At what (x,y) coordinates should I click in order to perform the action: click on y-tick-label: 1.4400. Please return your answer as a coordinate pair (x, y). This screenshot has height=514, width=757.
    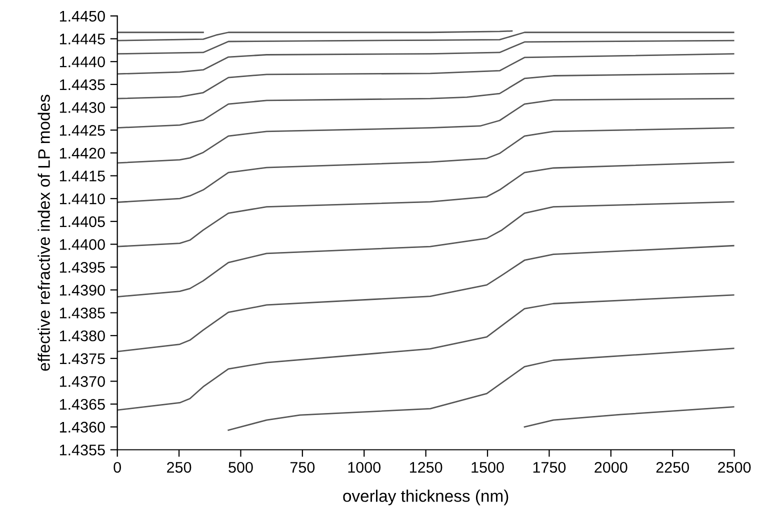
    Looking at the image, I should click on (82, 244).